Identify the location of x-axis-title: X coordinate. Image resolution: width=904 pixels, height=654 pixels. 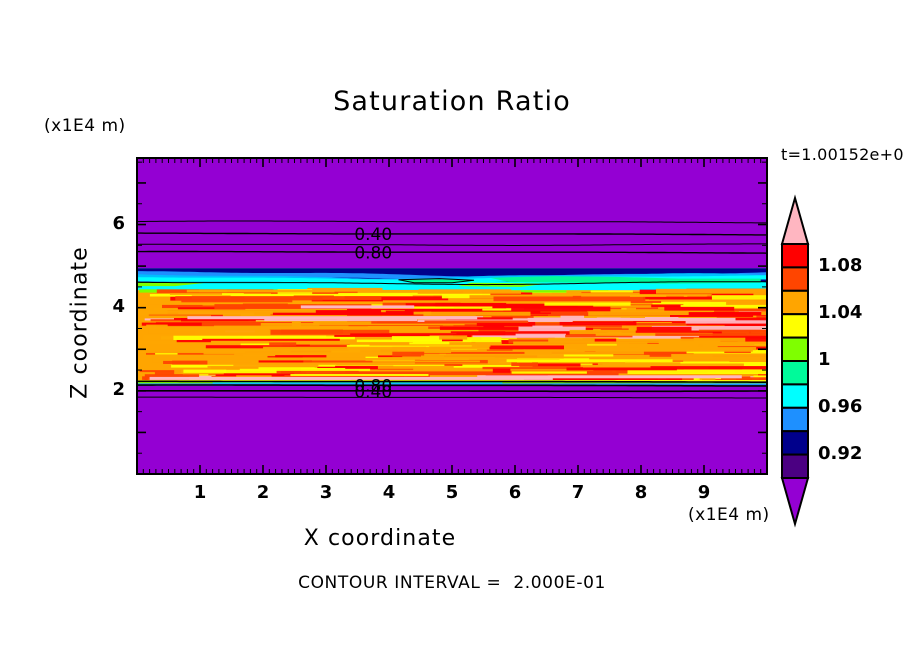
(380, 538).